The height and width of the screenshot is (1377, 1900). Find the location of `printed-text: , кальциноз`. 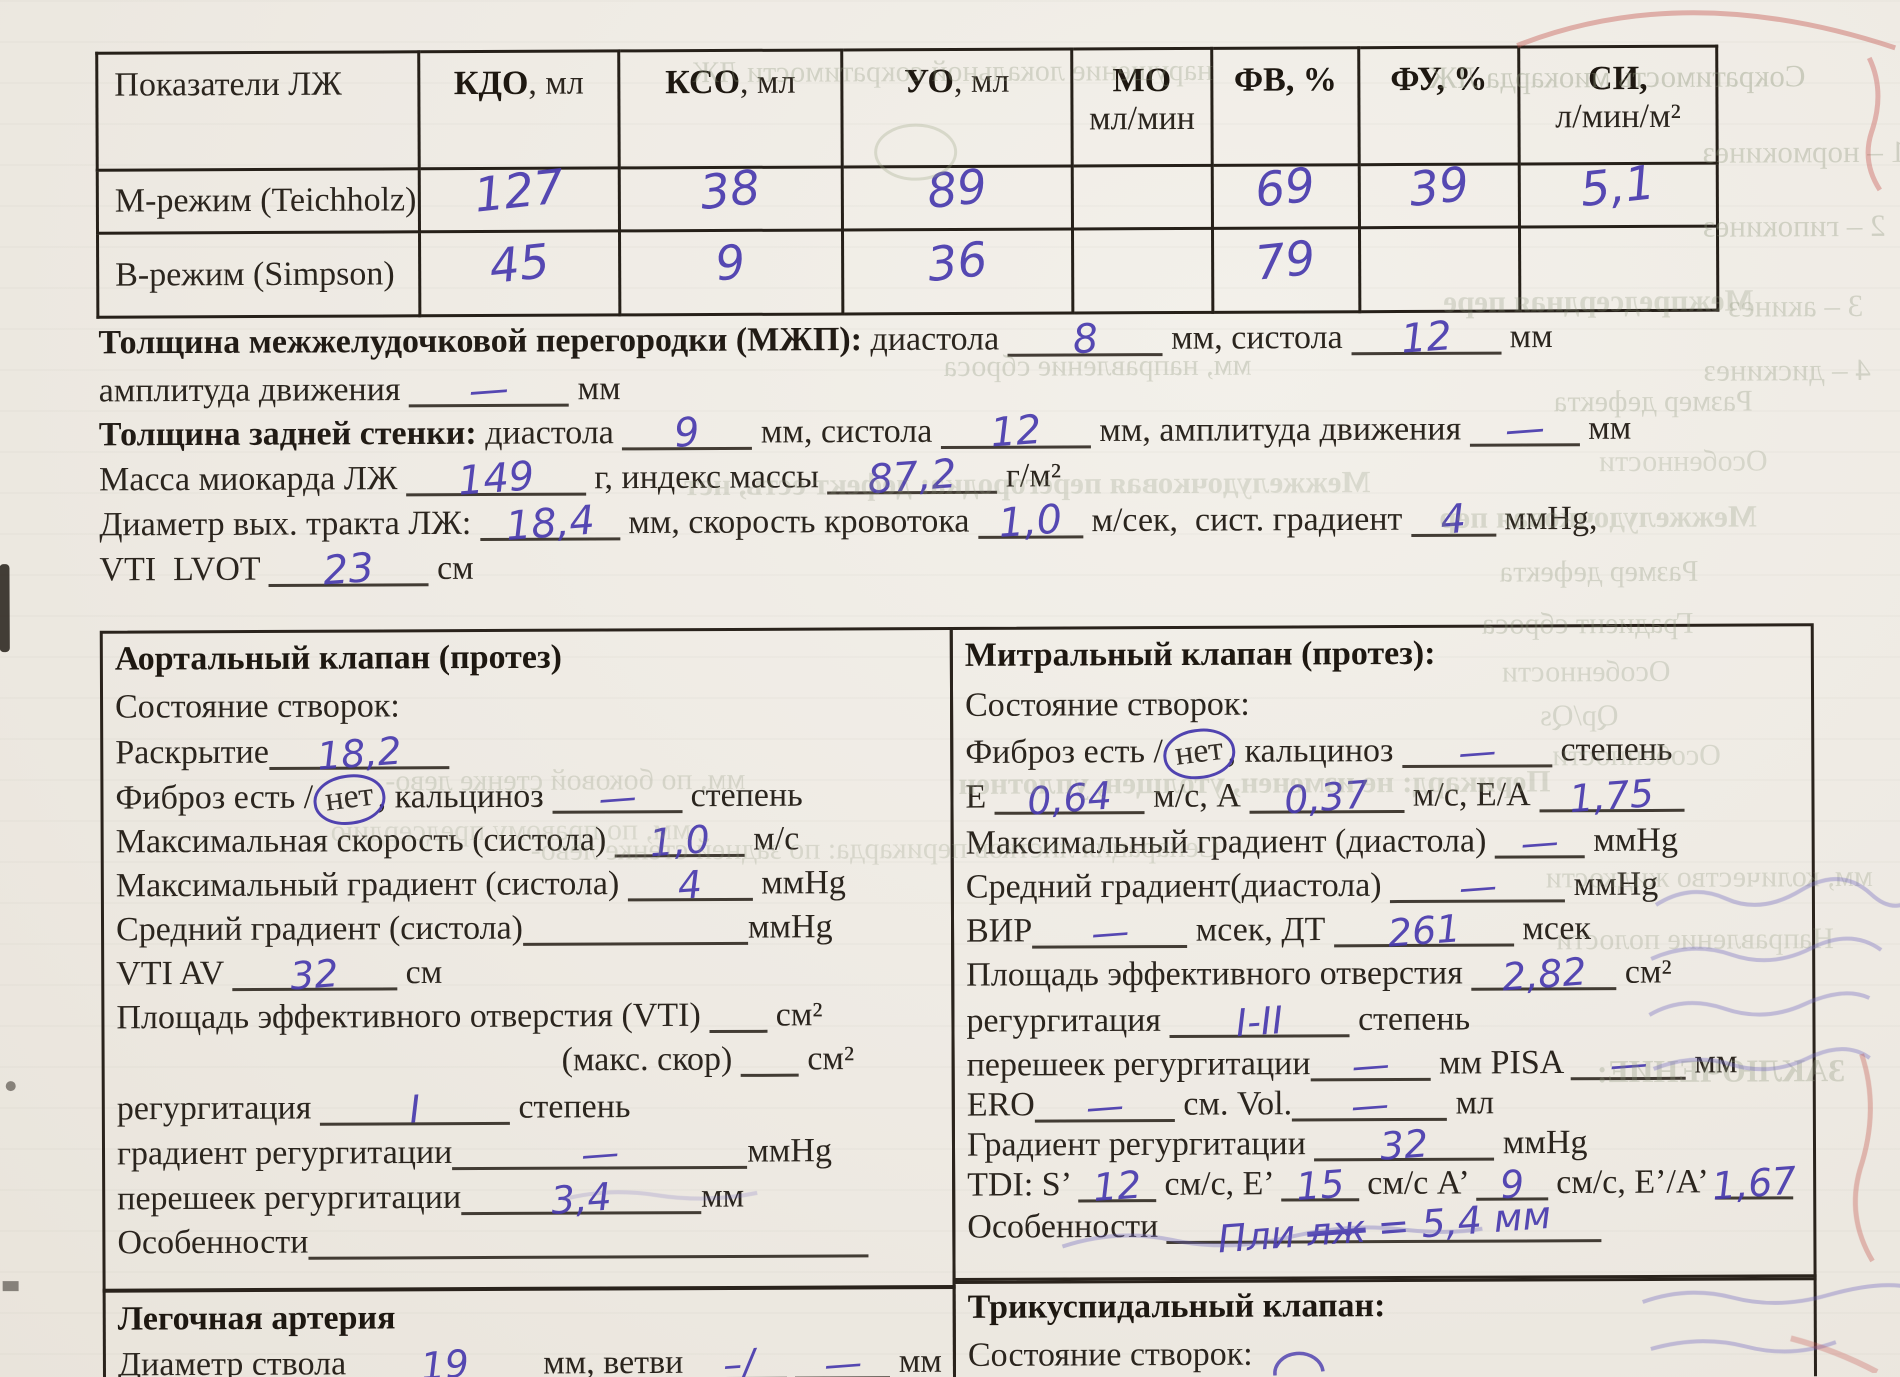

printed-text: , кальциноз is located at coordinates (465, 796).